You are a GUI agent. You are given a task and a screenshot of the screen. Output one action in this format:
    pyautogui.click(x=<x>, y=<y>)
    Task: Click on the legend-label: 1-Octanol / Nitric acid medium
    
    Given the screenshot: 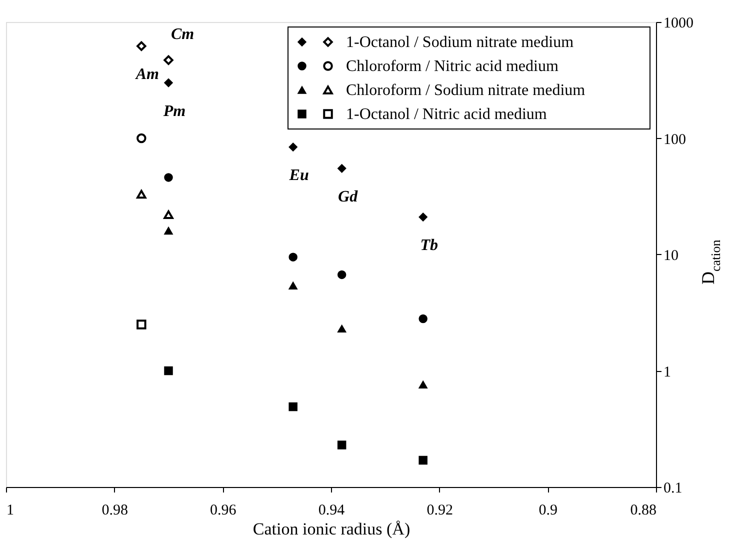 What is the action you would take?
    pyautogui.click(x=447, y=114)
    